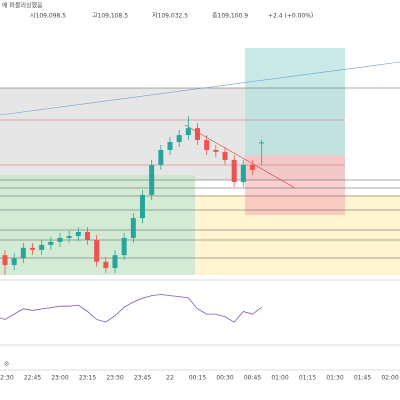 The image size is (400, 400). I want to click on x-tick-label: 01:45, so click(362, 378).